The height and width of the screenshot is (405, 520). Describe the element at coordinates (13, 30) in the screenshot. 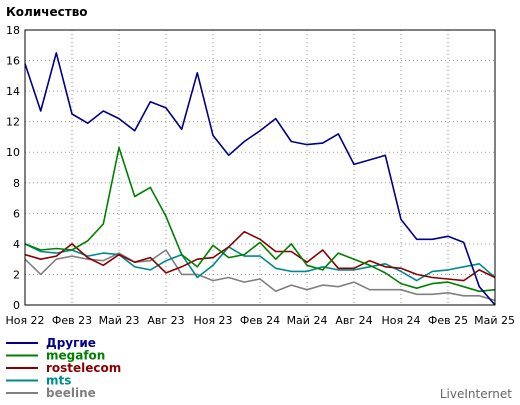

I see `y-tick-label: 18` at that location.